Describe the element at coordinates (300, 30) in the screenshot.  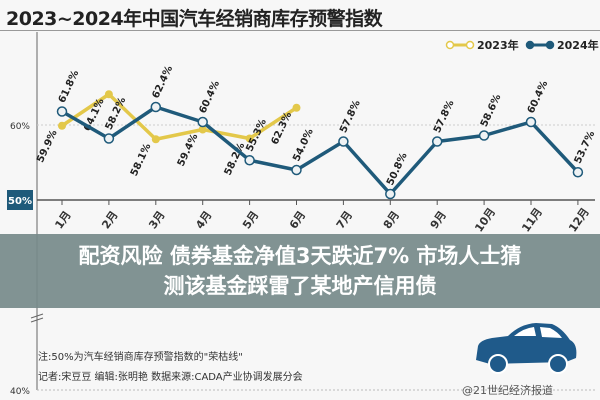
I see `title-divider` at that location.